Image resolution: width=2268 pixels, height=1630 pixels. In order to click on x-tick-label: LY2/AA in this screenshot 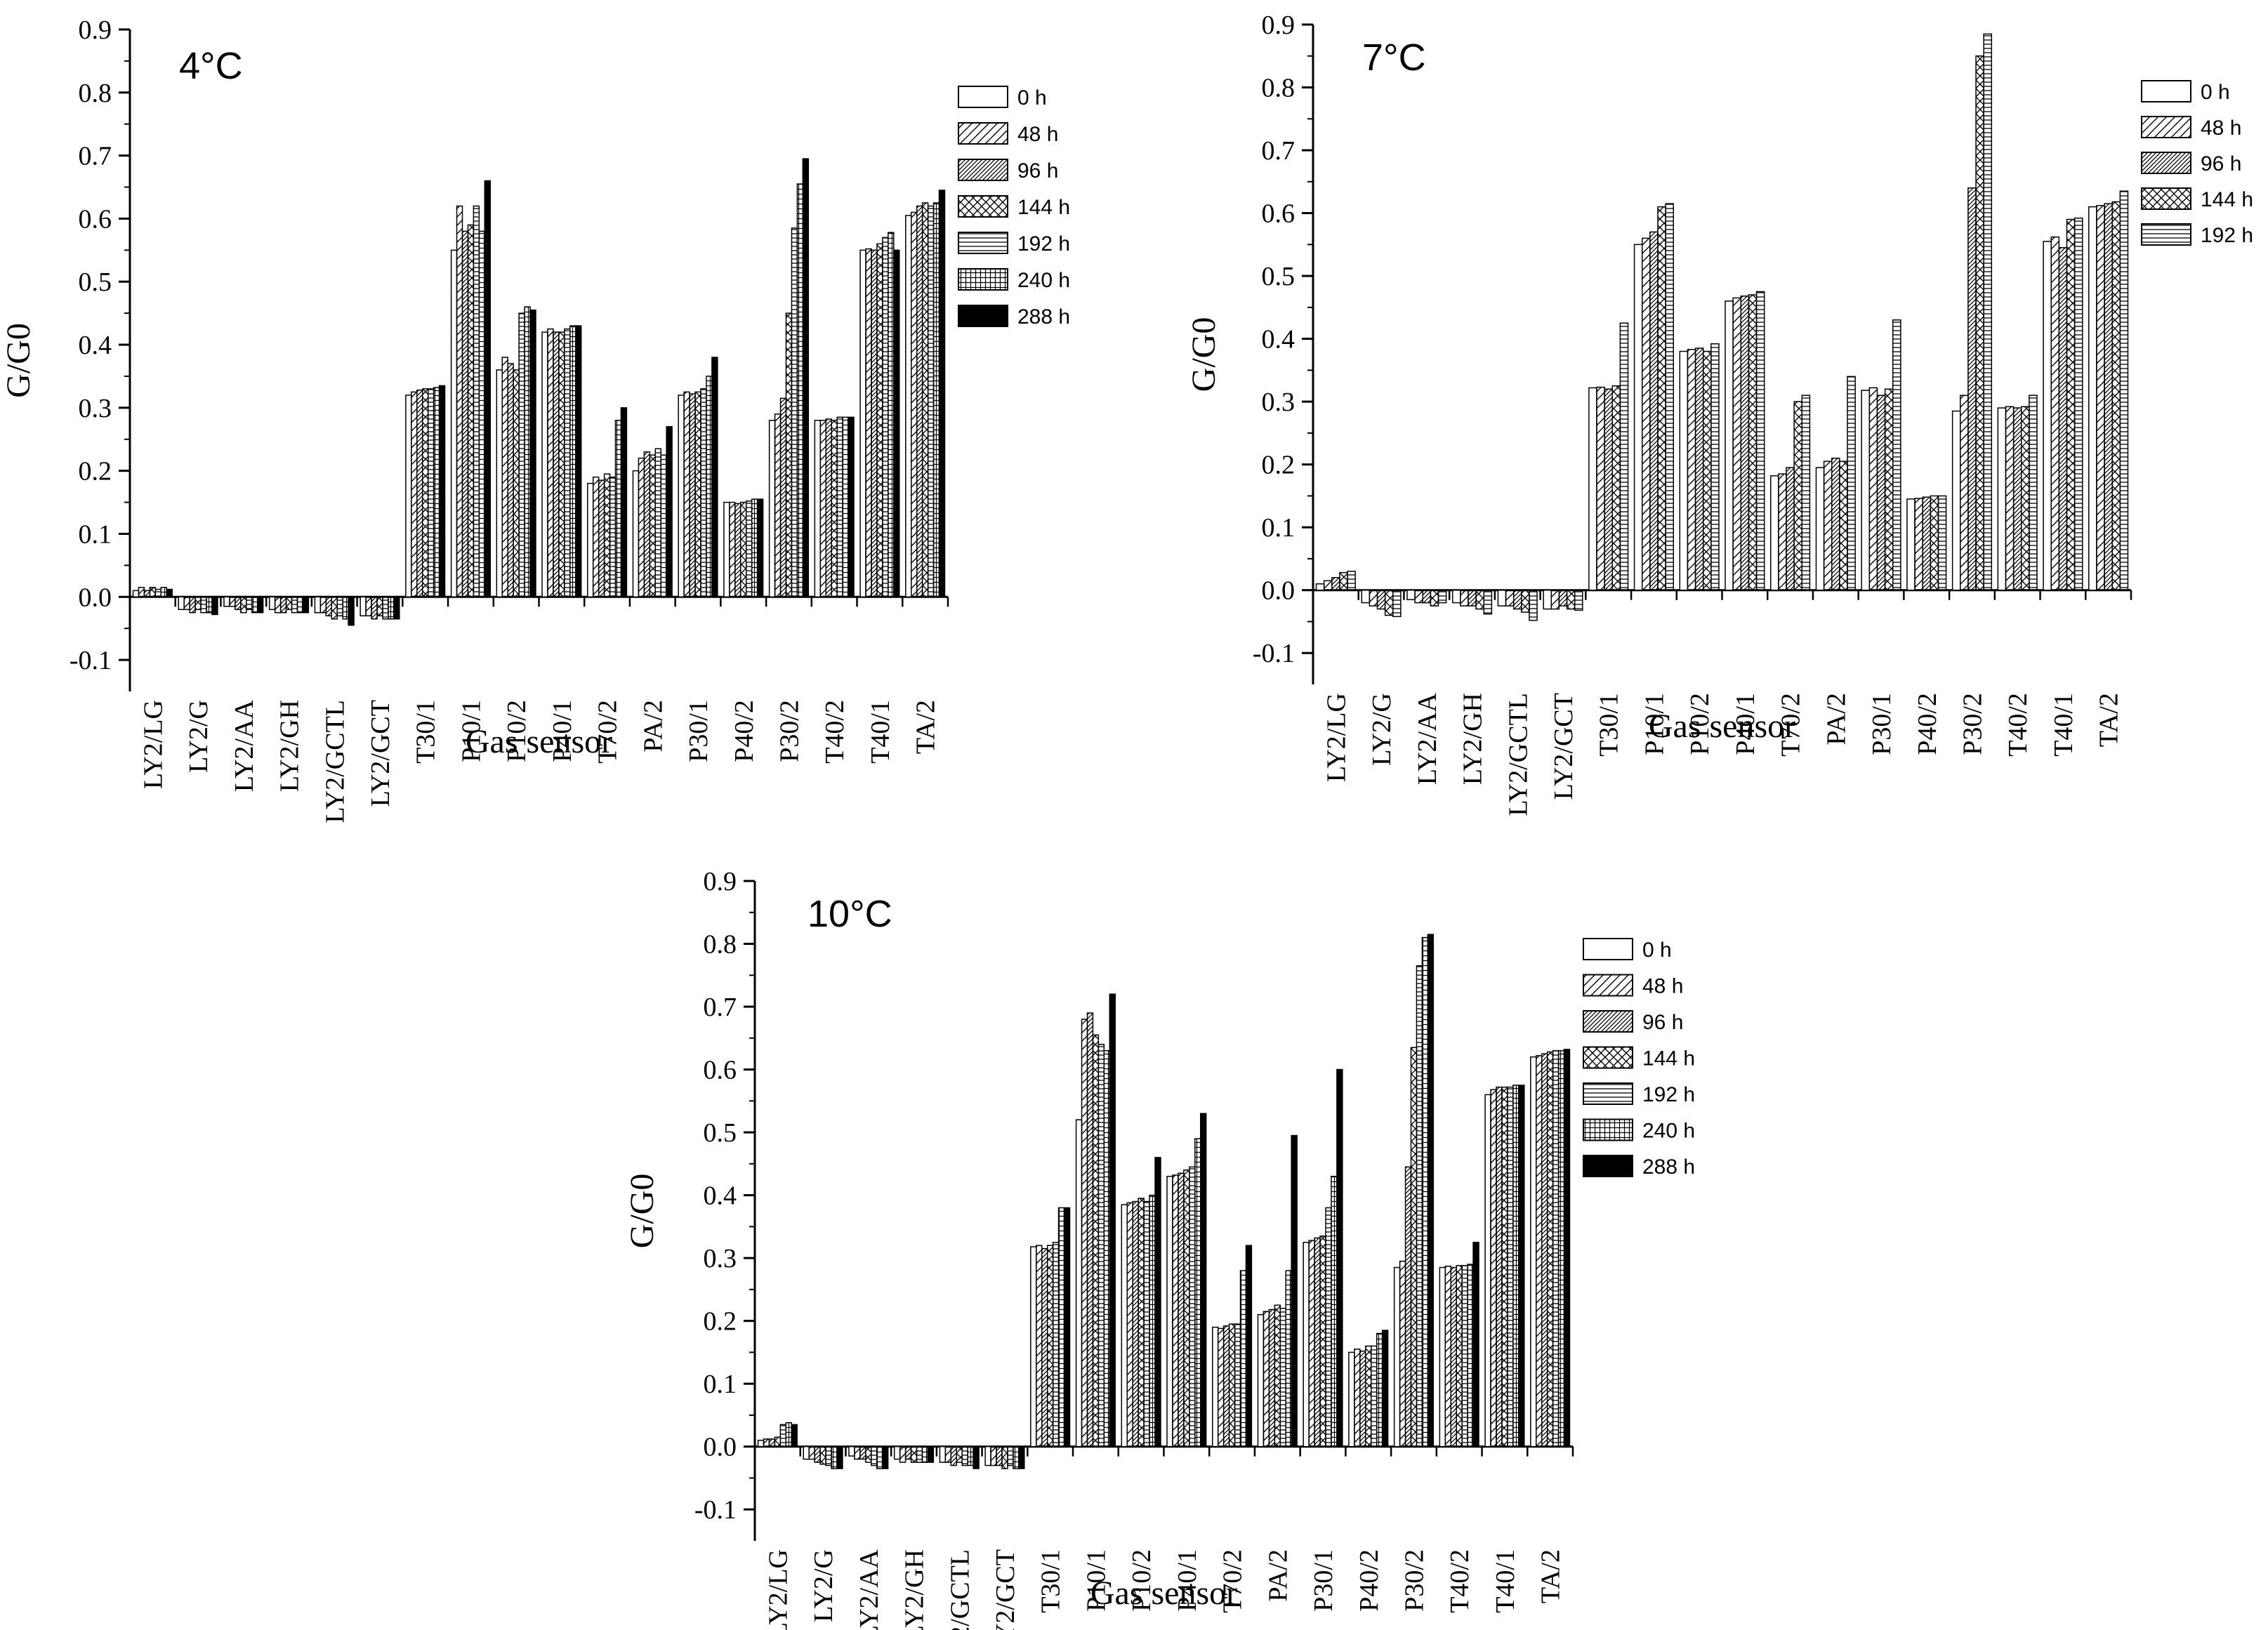, I will do `click(1427, 738)`.